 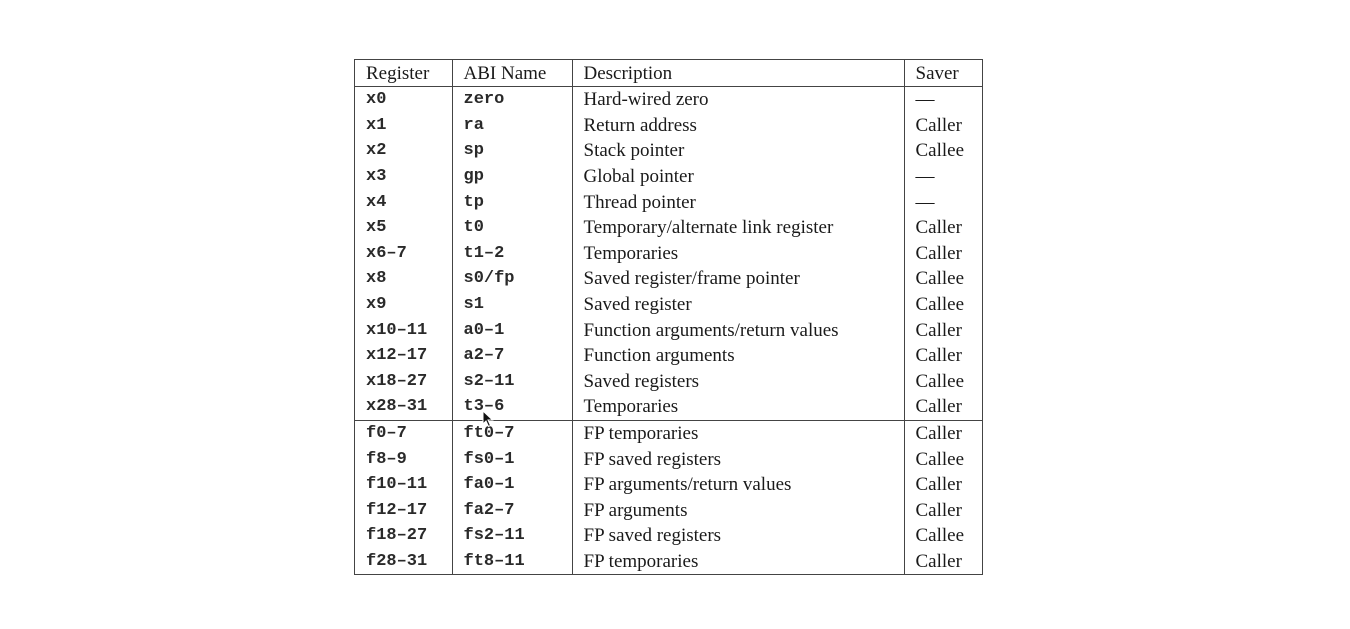 I want to click on cell-abi-name: s2–11, so click(x=511, y=381).